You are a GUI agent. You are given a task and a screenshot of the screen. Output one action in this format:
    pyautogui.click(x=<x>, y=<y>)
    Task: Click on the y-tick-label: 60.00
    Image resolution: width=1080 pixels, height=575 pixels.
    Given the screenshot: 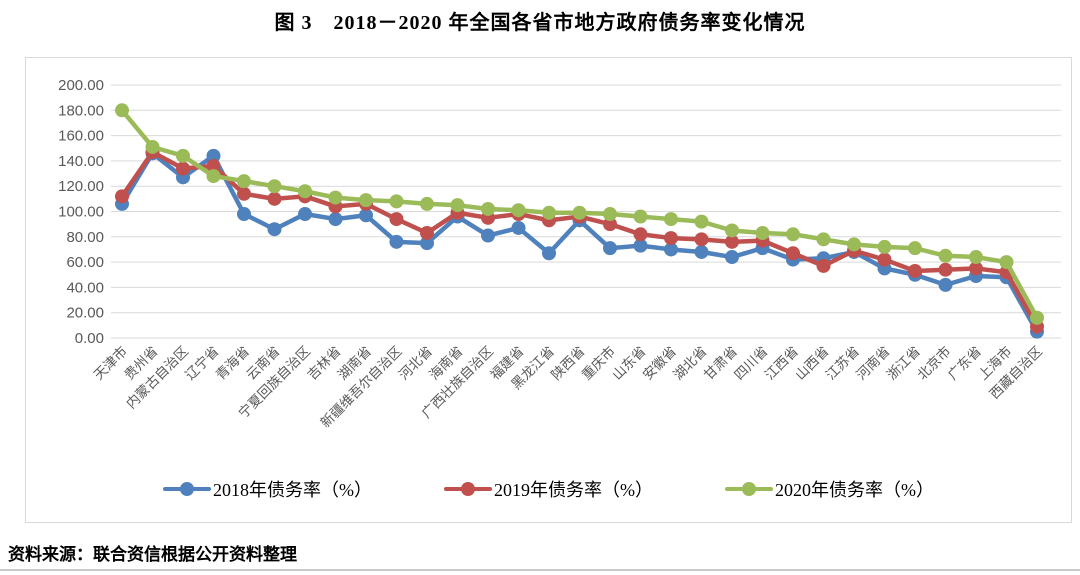 What is the action you would take?
    pyautogui.click(x=85, y=262)
    